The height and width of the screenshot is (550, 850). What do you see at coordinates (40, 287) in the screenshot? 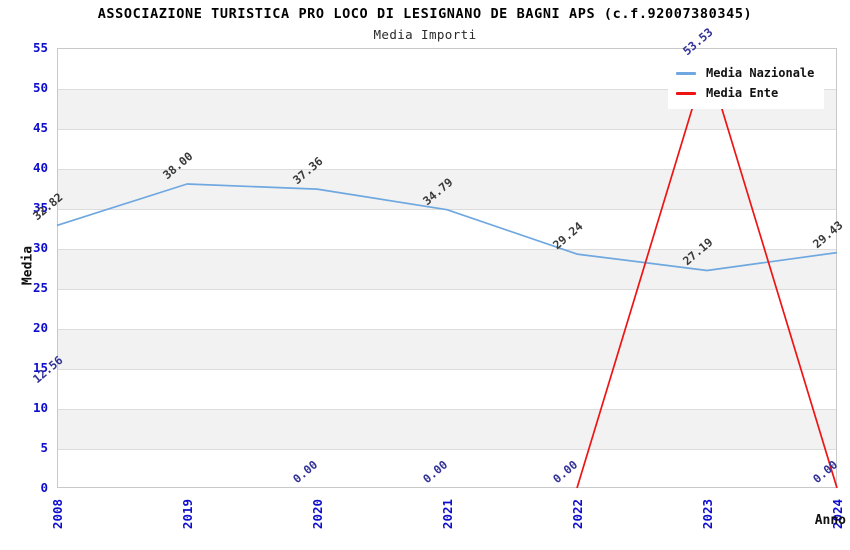
I see `y-tick-label: 25` at bounding box center [40, 287].